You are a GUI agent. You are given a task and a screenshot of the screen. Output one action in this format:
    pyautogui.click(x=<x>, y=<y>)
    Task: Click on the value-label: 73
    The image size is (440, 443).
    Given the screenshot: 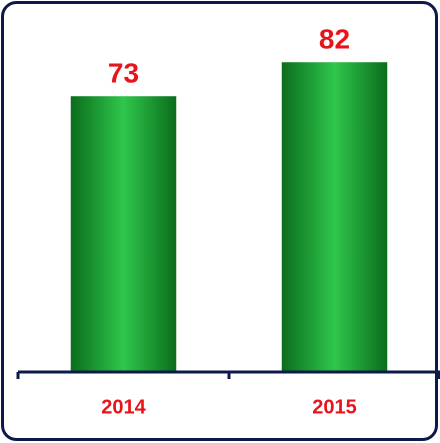 What is the action you would take?
    pyautogui.click(x=123, y=73)
    